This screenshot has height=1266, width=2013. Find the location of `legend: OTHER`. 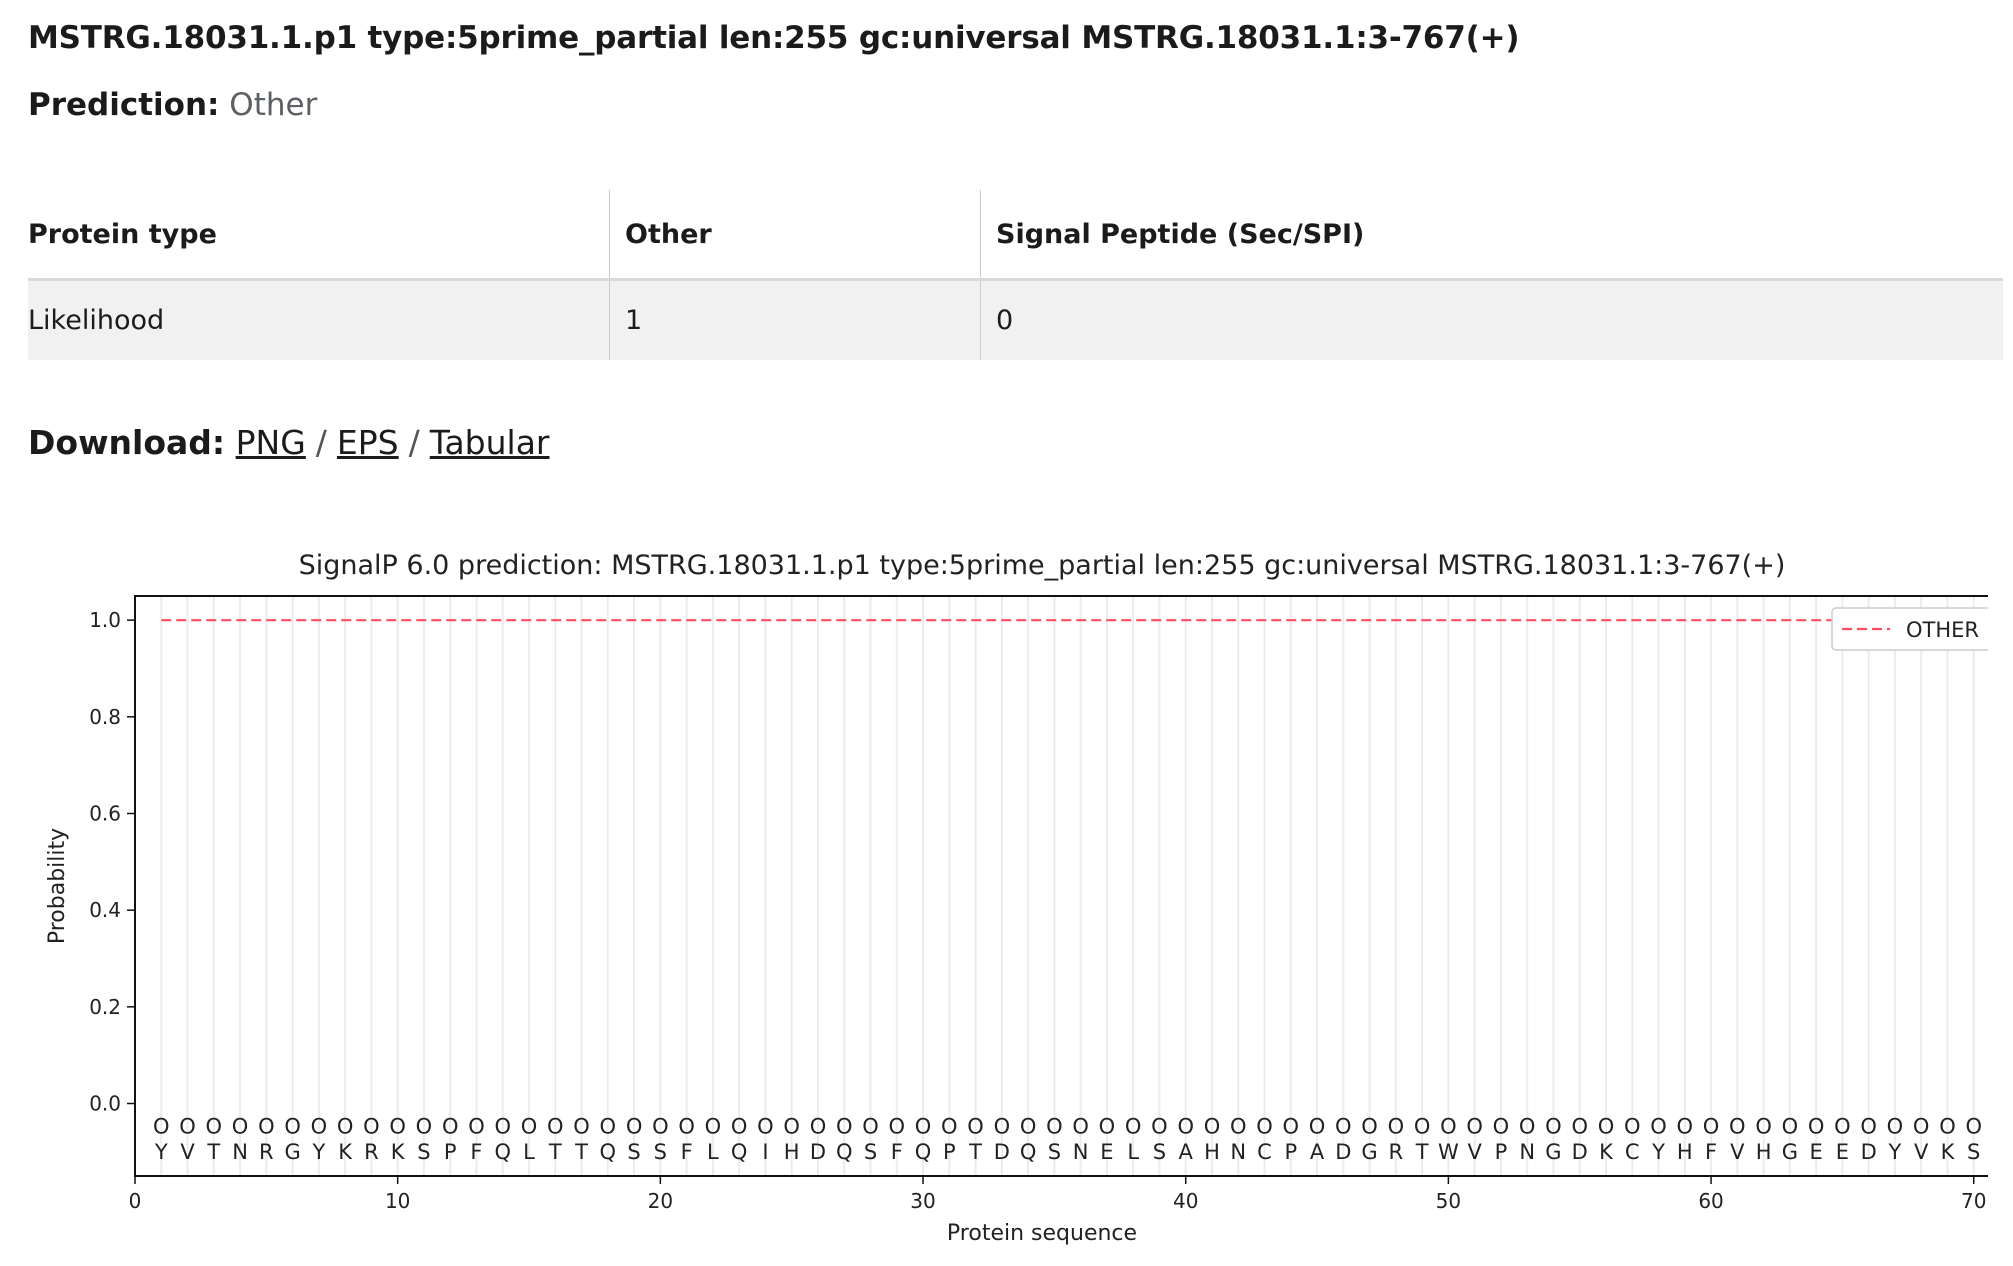

legend: OTHER is located at coordinates (1909, 629).